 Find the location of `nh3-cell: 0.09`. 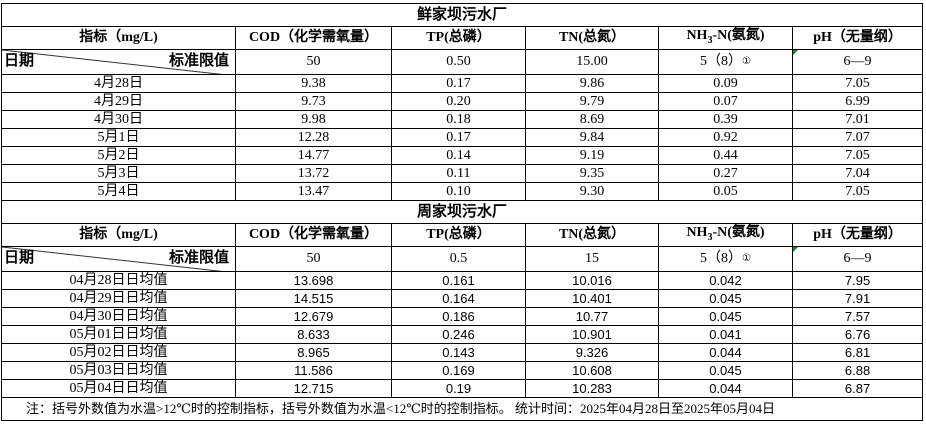

nh3-cell: 0.09 is located at coordinates (725, 83).